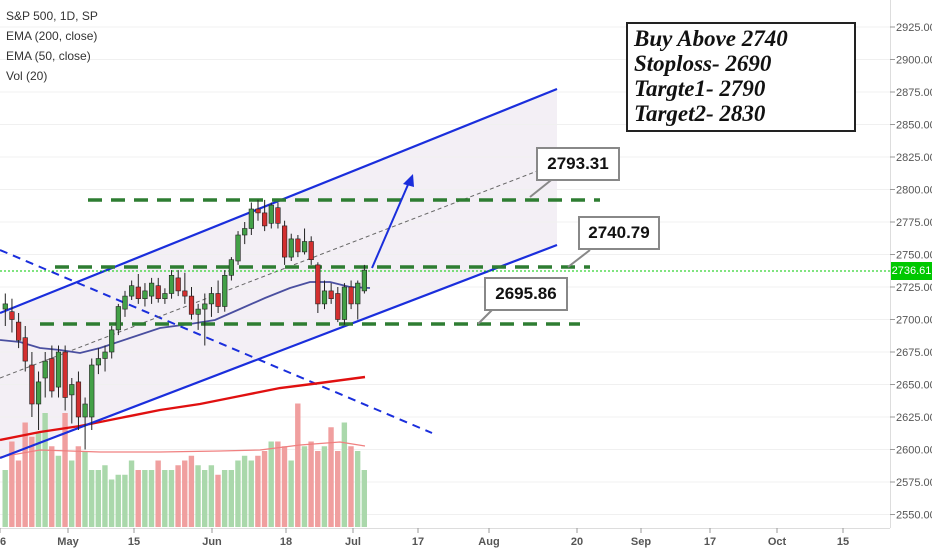 Image resolution: width=932 pixels, height=550 pixels. I want to click on legend-ema50: EMA (50, close), so click(48, 56).